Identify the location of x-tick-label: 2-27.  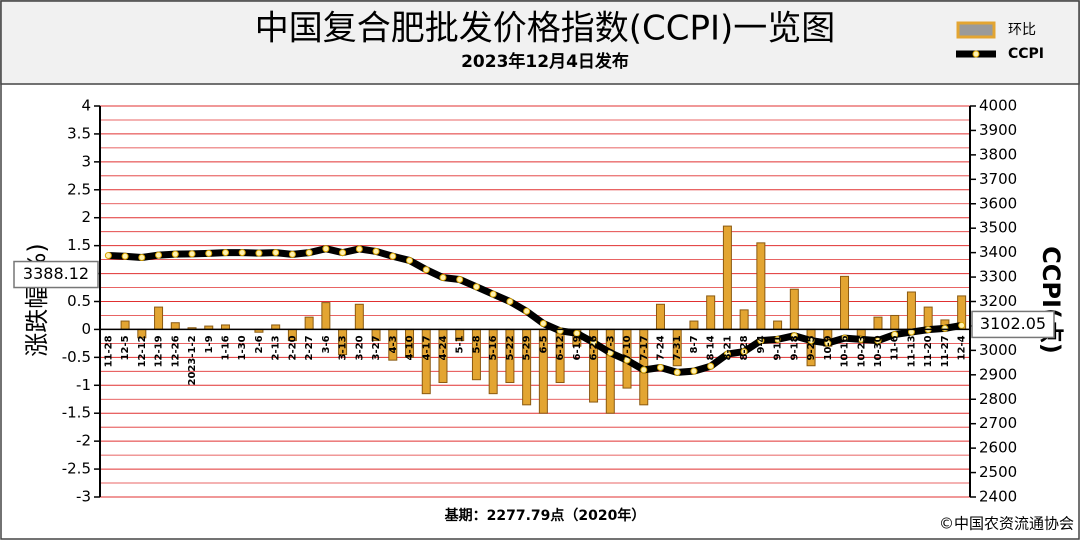
(309, 347).